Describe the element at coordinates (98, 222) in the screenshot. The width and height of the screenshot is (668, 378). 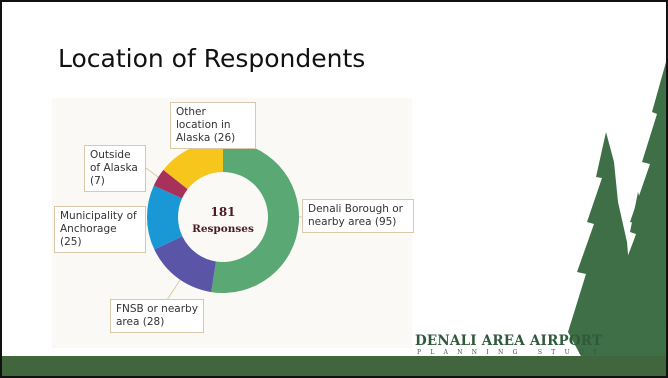
I see `category-label: Municipality of Anchorage` at that location.